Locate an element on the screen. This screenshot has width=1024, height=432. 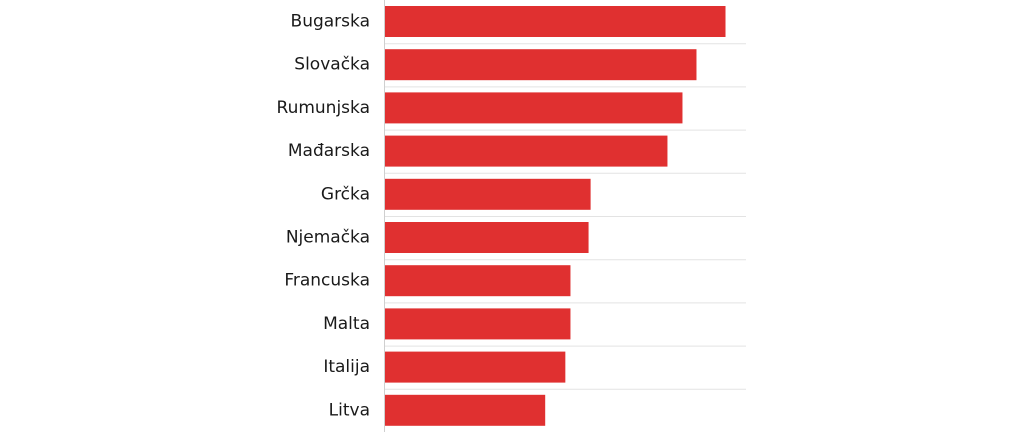
category-label: Slovačka is located at coordinates (332, 65).